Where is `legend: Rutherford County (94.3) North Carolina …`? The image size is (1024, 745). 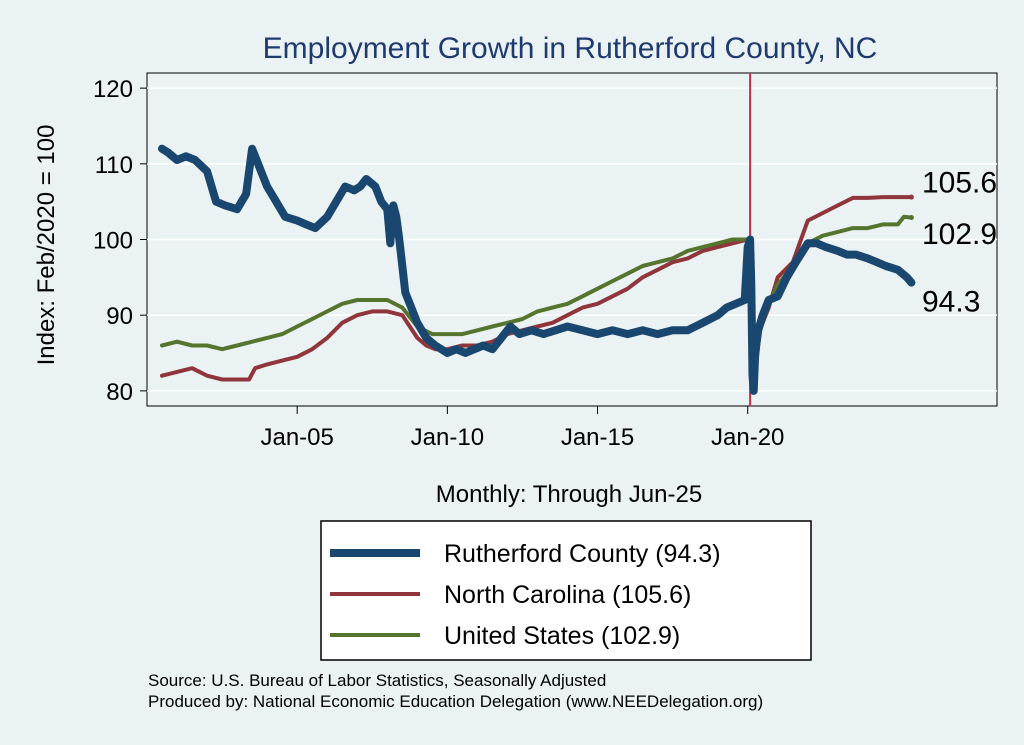 legend: Rutherford County (94.3) North Carolina … is located at coordinates (566, 590).